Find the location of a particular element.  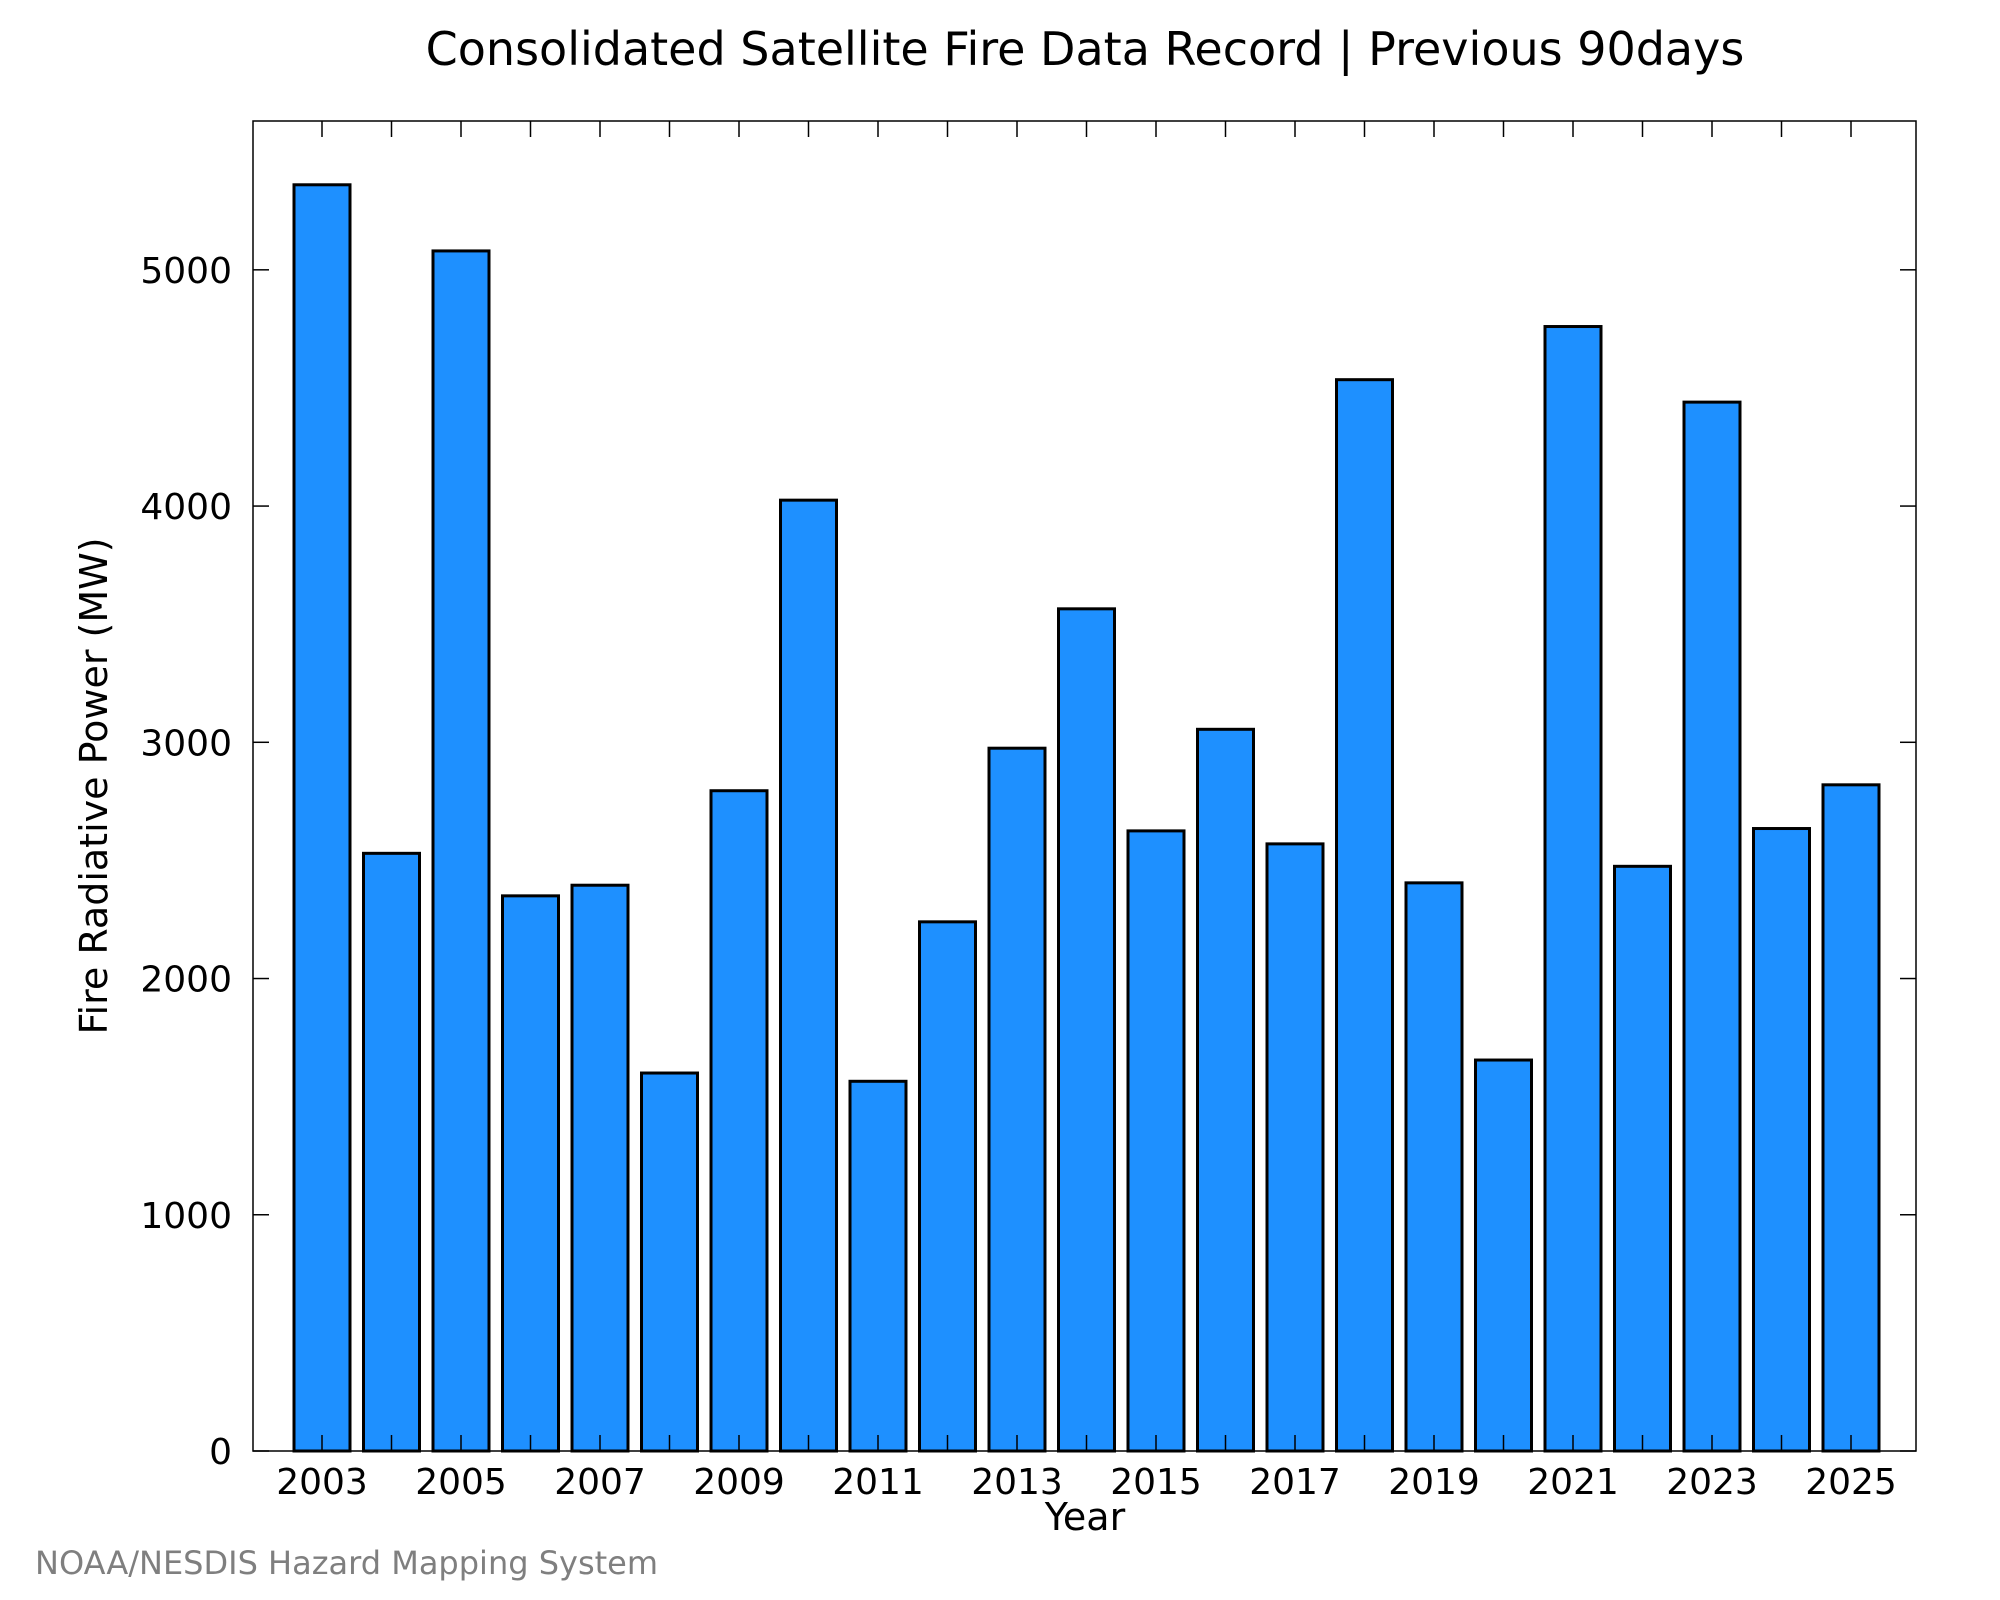

bar-2017 is located at coordinates (1295, 1147).